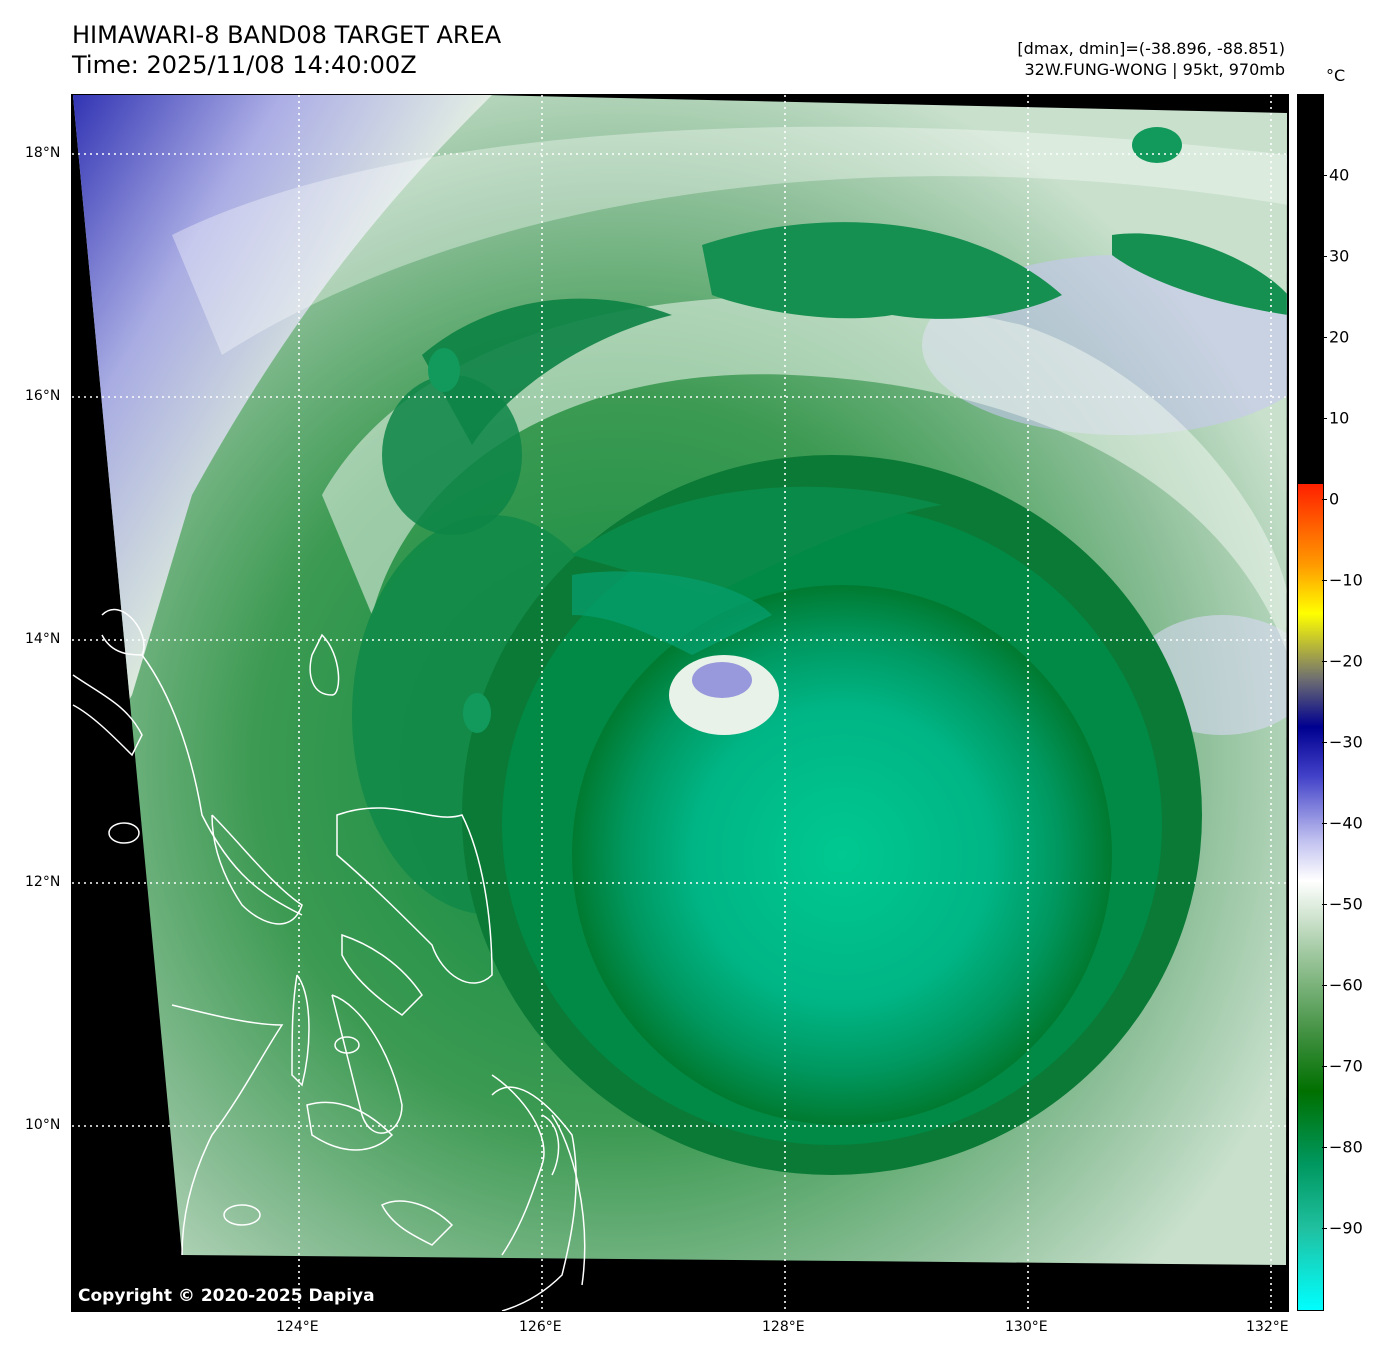 This screenshot has height=1359, width=1390. What do you see at coordinates (1026, 1327) in the screenshot?
I see `lon-label-130: 130°E` at bounding box center [1026, 1327].